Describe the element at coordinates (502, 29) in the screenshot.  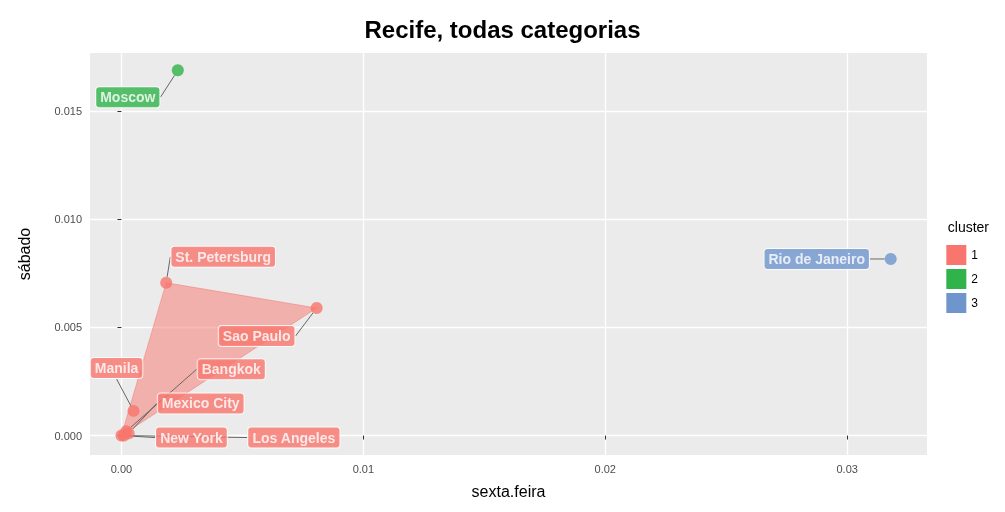
I see `chart-title: Recife, todas categorias` at that location.